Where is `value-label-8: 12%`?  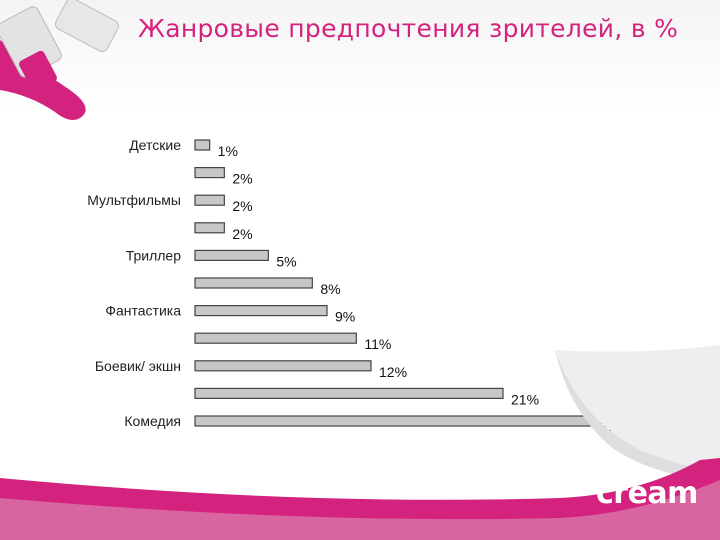
value-label-8: 12% is located at coordinates (393, 372).